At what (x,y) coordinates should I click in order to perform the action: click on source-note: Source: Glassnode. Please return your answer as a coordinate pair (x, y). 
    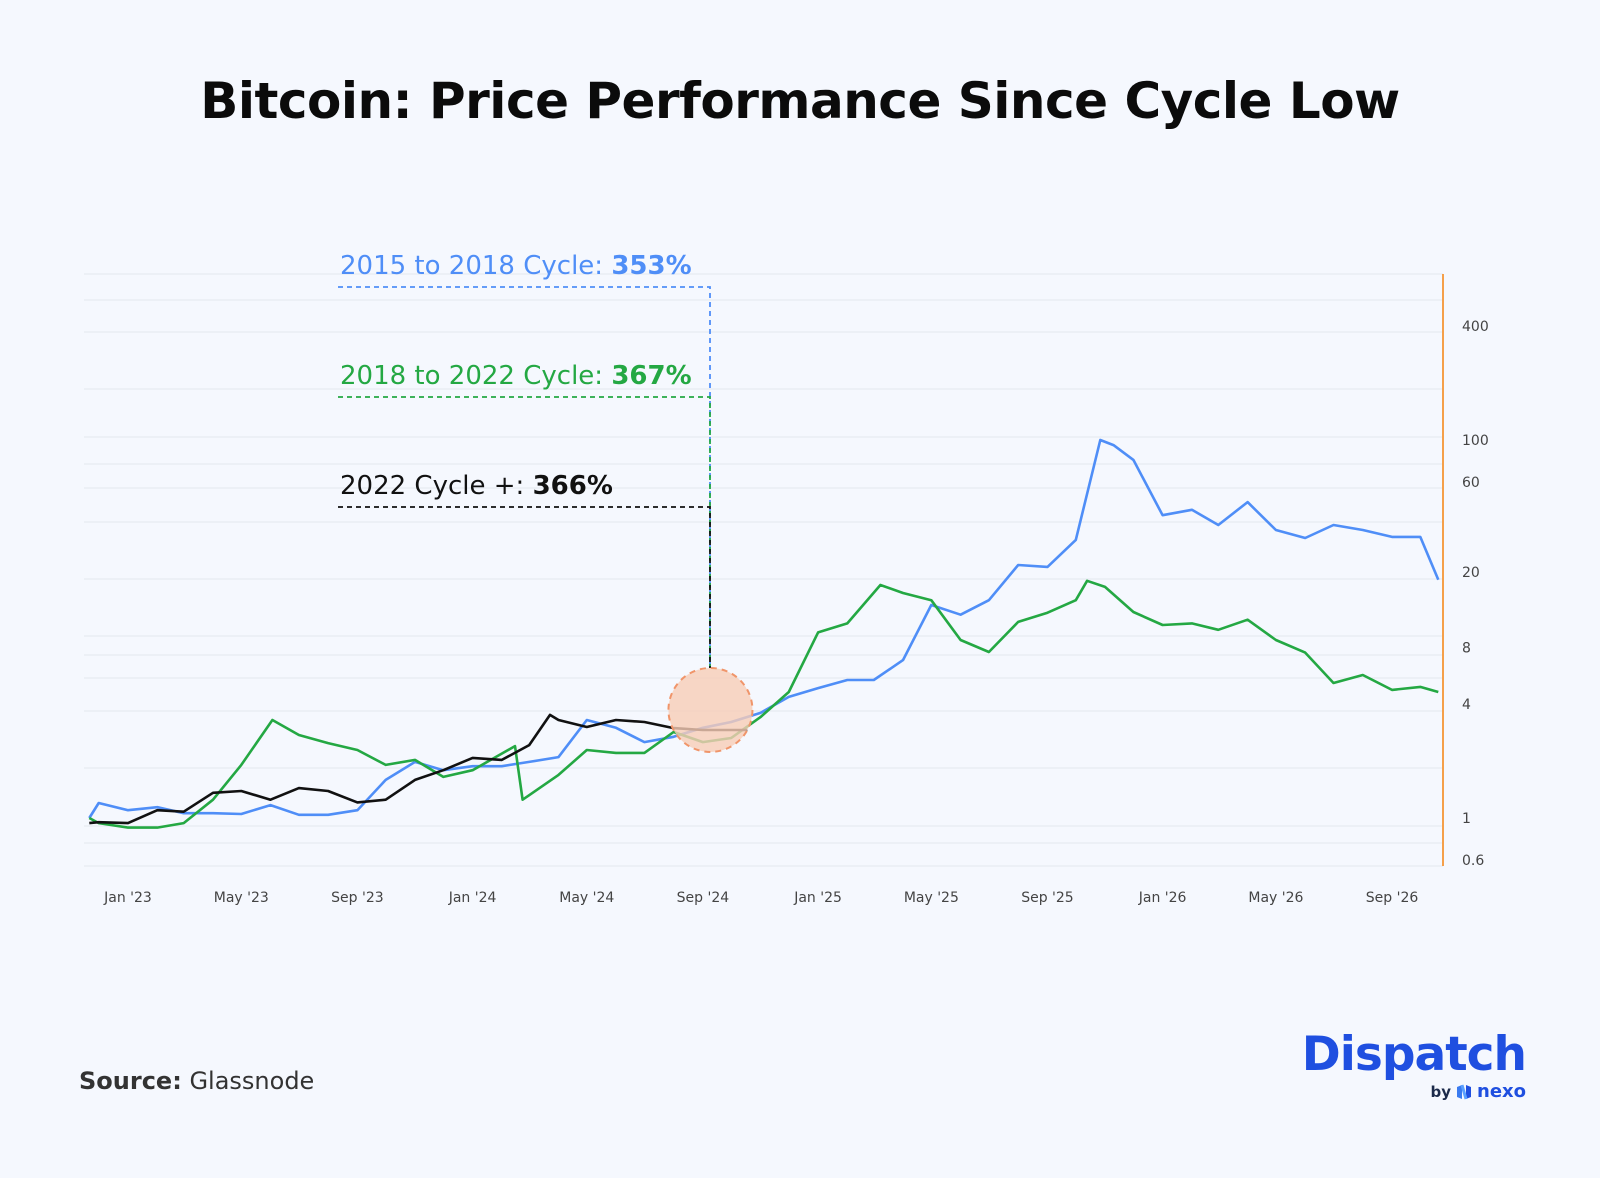
    Looking at the image, I should click on (196, 1081).